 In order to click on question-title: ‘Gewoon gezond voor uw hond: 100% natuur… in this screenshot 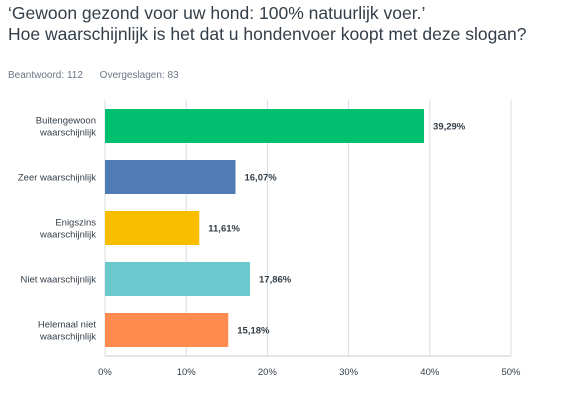, I will do `click(283, 24)`.